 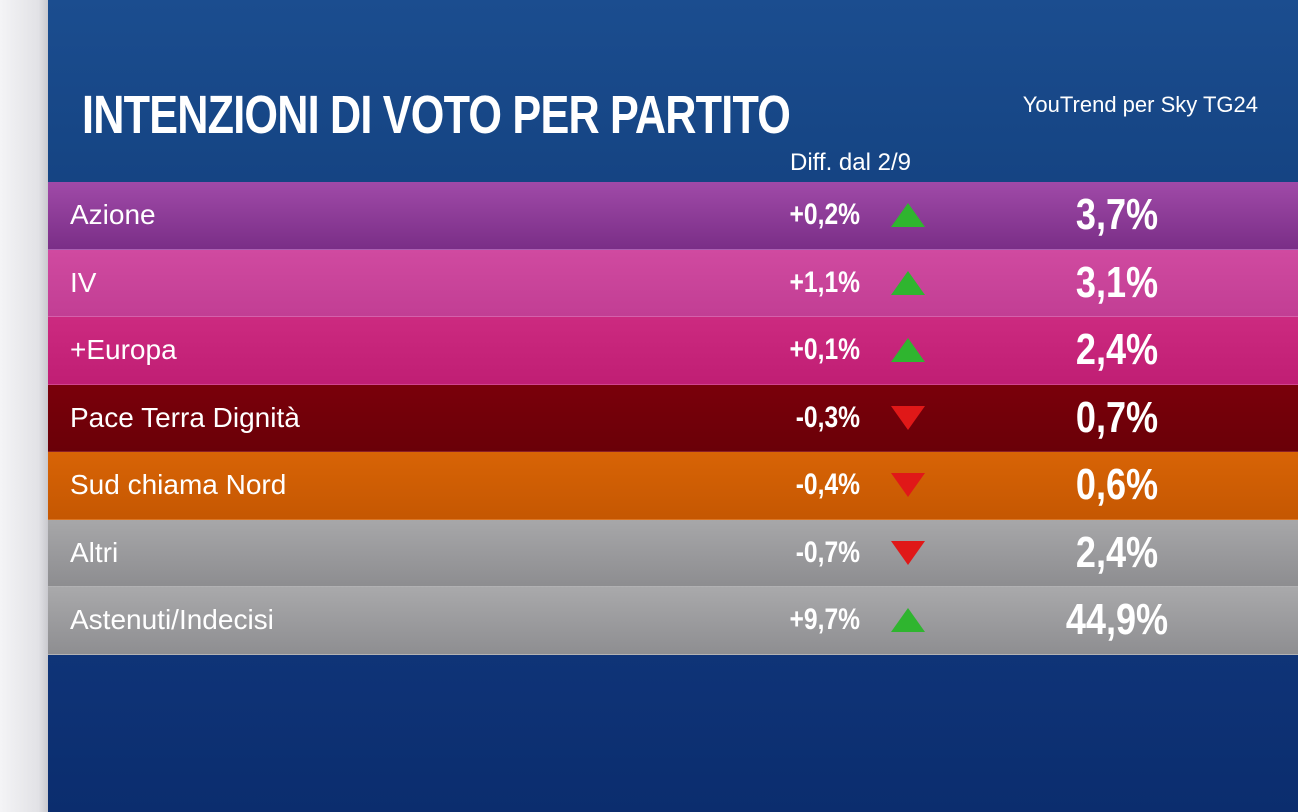 I want to click on vote-share-value: 3,7%, so click(x=1117, y=215).